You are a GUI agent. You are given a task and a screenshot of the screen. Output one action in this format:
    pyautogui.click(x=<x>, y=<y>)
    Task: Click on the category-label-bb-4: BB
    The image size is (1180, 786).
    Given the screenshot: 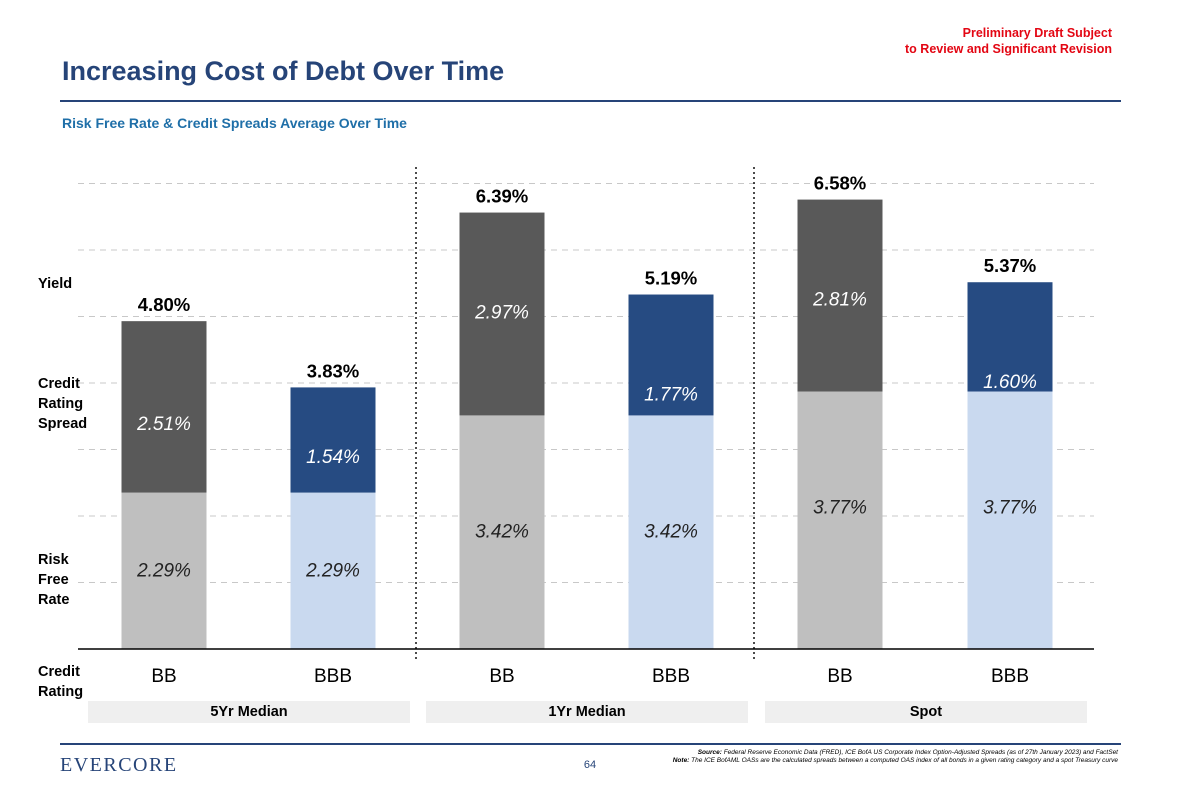 What is the action you would take?
    pyautogui.click(x=839, y=676)
    